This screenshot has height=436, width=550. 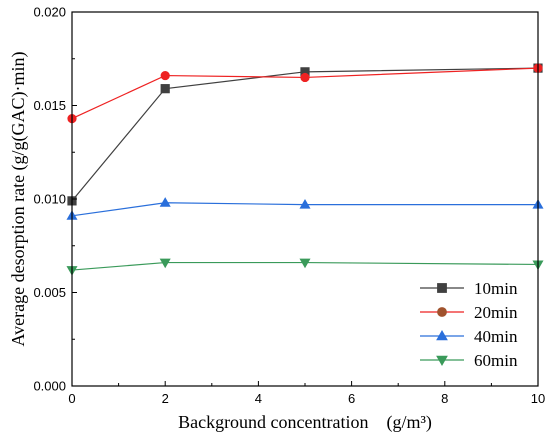 What do you see at coordinates (469, 360) in the screenshot?
I see `legend-entry: 60min` at bounding box center [469, 360].